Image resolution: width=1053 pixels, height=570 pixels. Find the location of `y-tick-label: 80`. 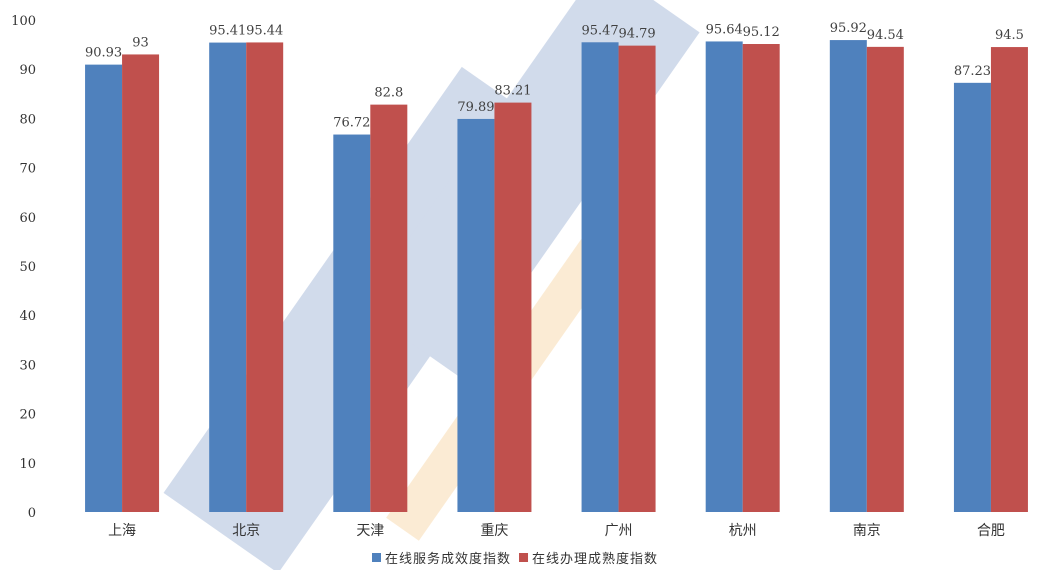

y-tick-label: 80 is located at coordinates (27, 119).